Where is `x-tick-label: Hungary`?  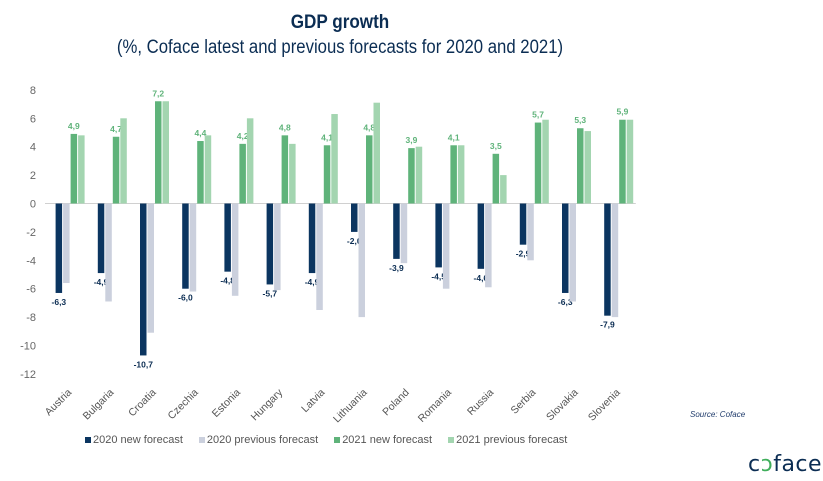
x-tick-label: Hungary is located at coordinates (267, 404).